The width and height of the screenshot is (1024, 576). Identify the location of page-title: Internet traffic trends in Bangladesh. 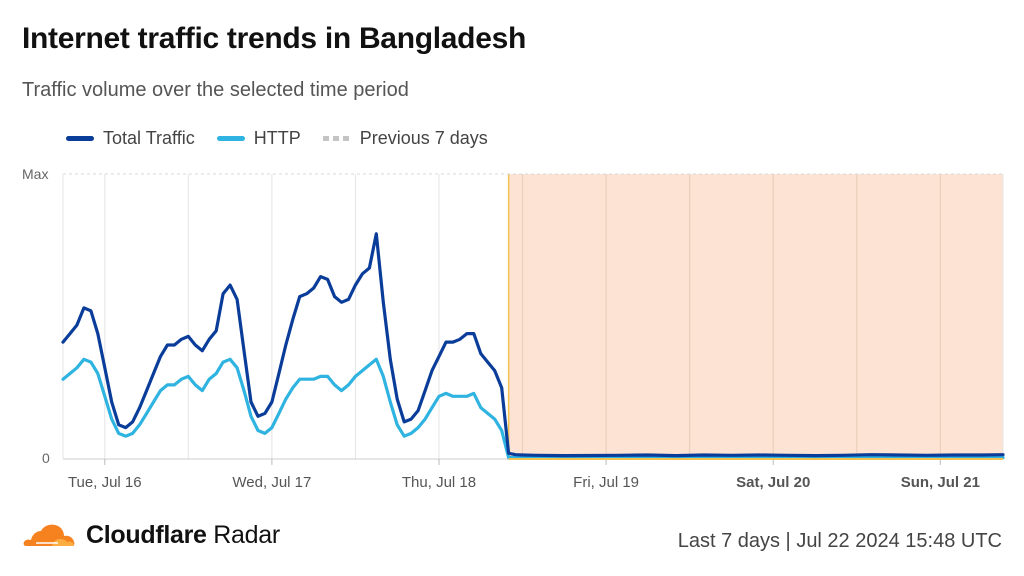
(274, 38).